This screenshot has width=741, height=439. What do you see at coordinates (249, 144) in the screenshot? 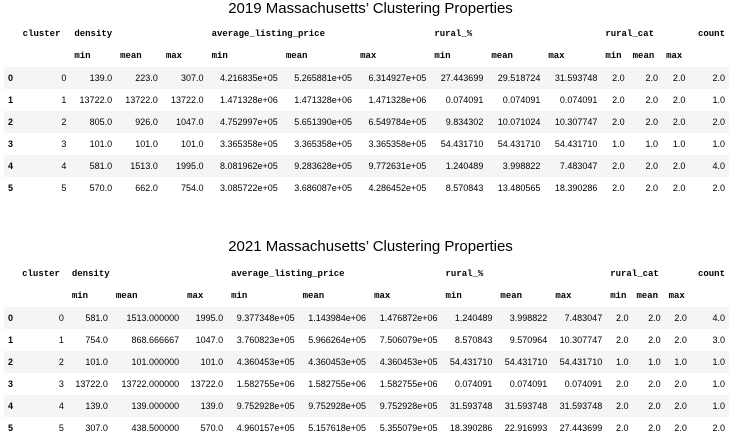
I see `table-cell: 3.365358e+05` at bounding box center [249, 144].